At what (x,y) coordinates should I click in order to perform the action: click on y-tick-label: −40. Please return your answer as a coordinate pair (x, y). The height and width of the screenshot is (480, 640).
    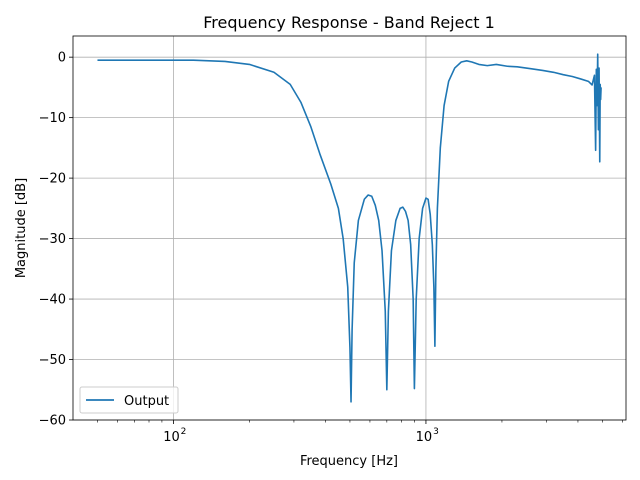
    Looking at the image, I should click on (52, 300).